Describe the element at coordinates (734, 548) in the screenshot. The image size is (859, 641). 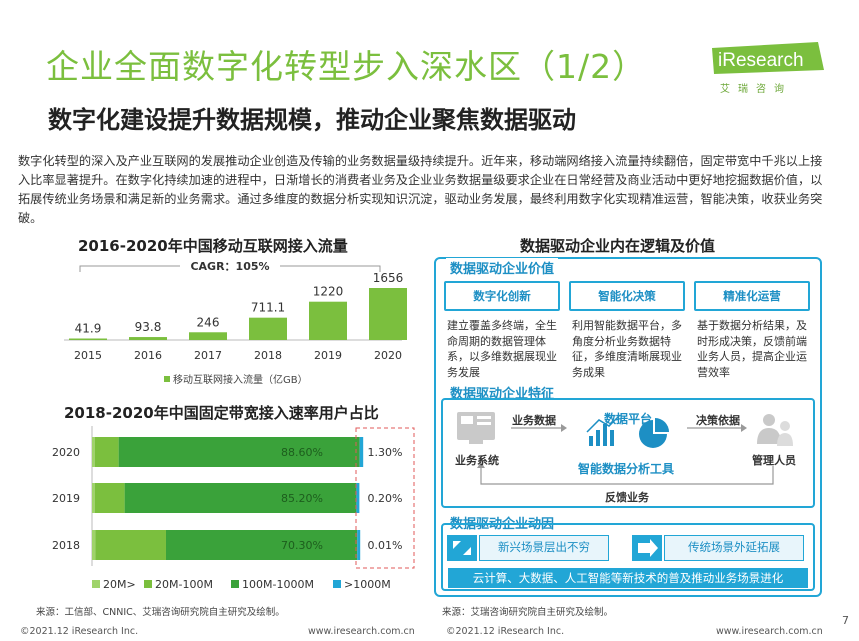
I see `old-scene-tag: 传统场景外延拓展` at that location.